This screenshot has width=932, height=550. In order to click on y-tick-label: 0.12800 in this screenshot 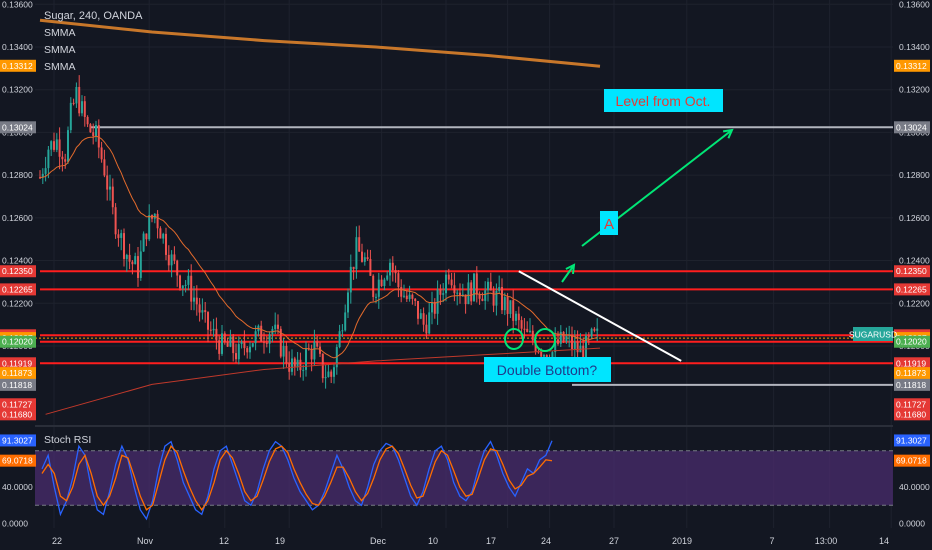, I will do `click(17, 175)`.